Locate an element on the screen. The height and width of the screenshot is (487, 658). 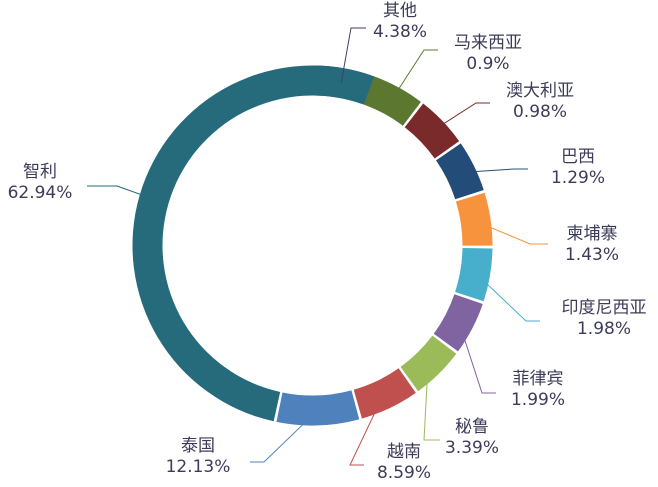
slice-10-percent-label: 12.13% is located at coordinates (198, 467).